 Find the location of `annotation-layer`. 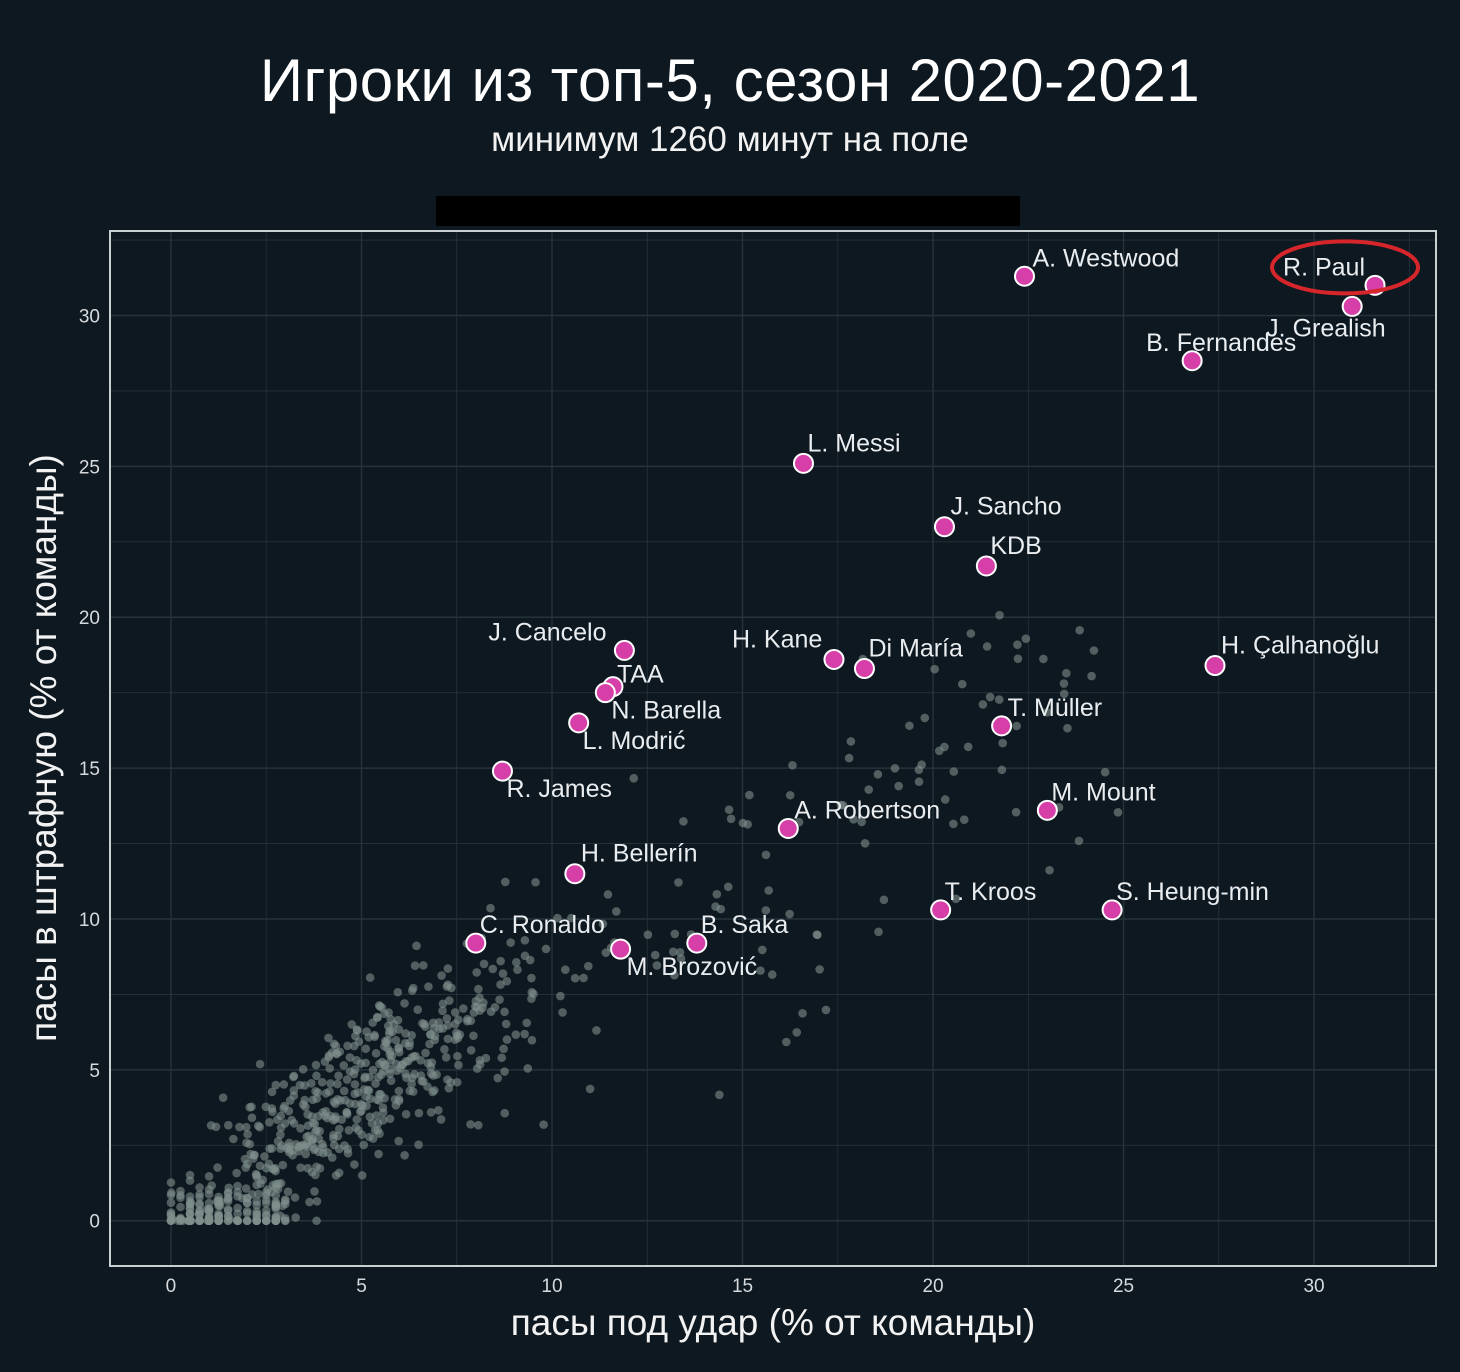

annotation-layer is located at coordinates (1345, 267).